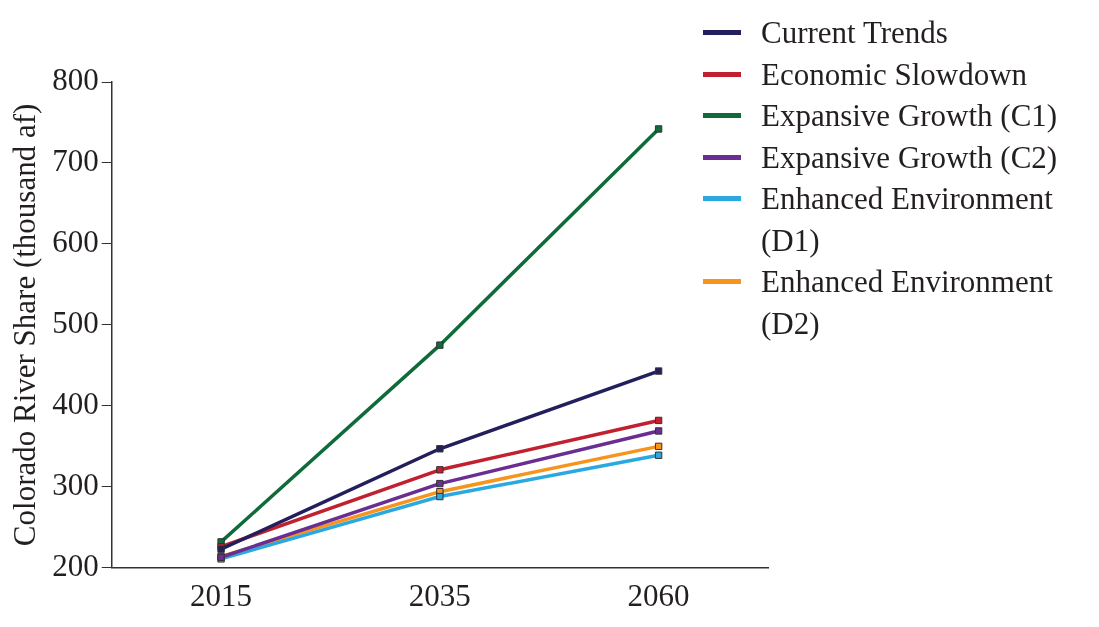 The image size is (1099, 627). I want to click on x-tick-label: 2060, so click(658, 595).